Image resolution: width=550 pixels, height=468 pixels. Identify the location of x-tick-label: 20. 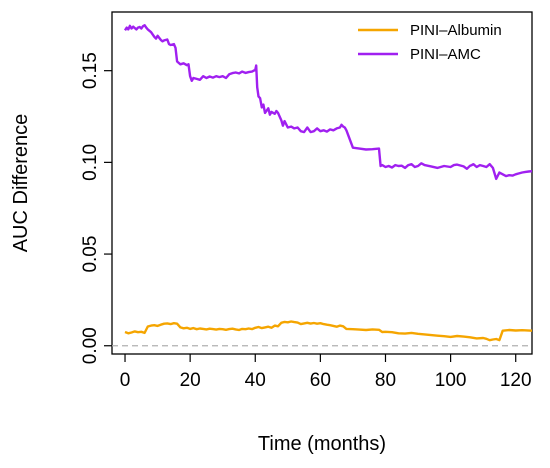
(190, 380).